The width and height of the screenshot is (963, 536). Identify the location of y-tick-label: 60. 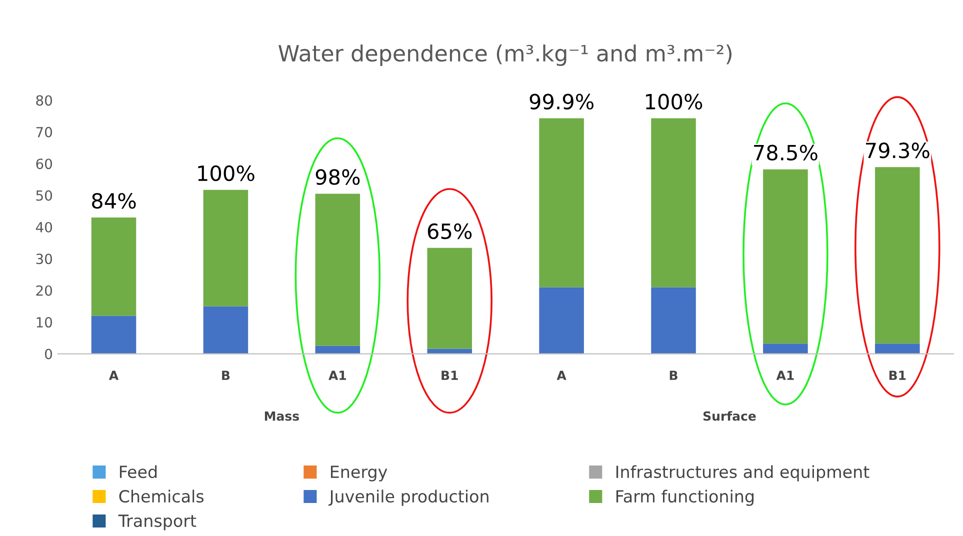
(44, 164).